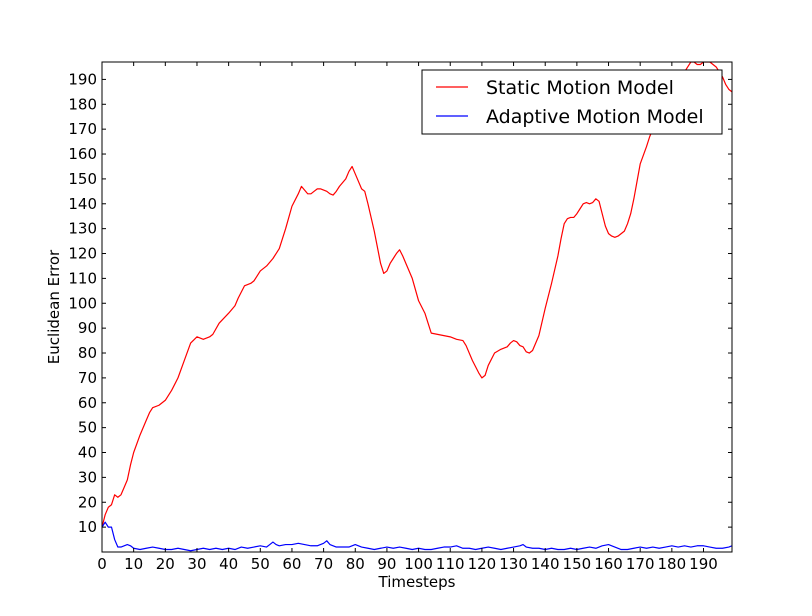  Describe the element at coordinates (82, 104) in the screenshot. I see `y-tick-label: 180` at that location.